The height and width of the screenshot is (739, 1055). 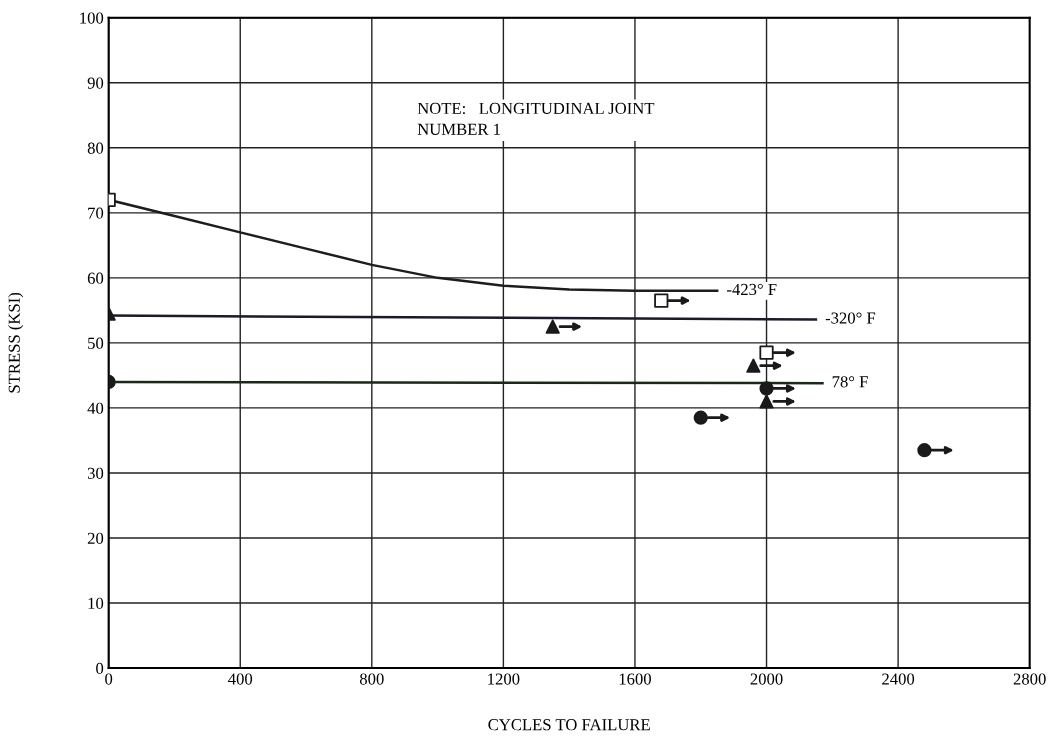 I want to click on y-tick-label: 70, so click(x=96, y=213).